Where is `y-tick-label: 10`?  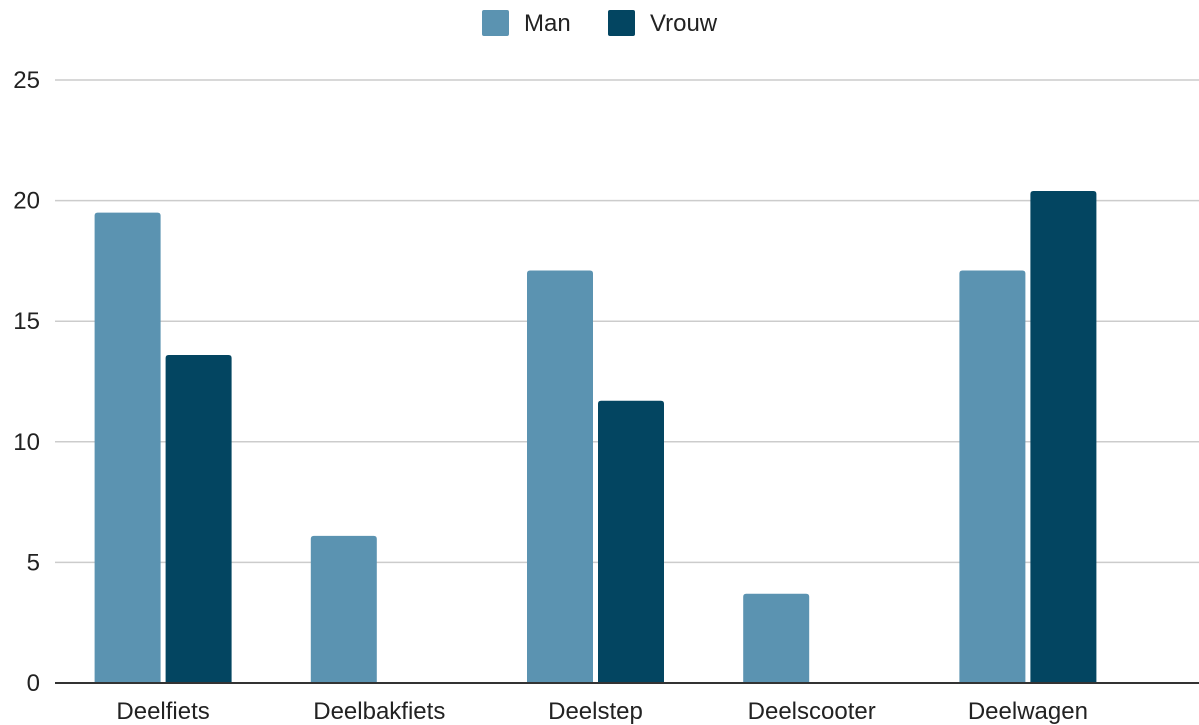 y-tick-label: 10 is located at coordinates (26, 442).